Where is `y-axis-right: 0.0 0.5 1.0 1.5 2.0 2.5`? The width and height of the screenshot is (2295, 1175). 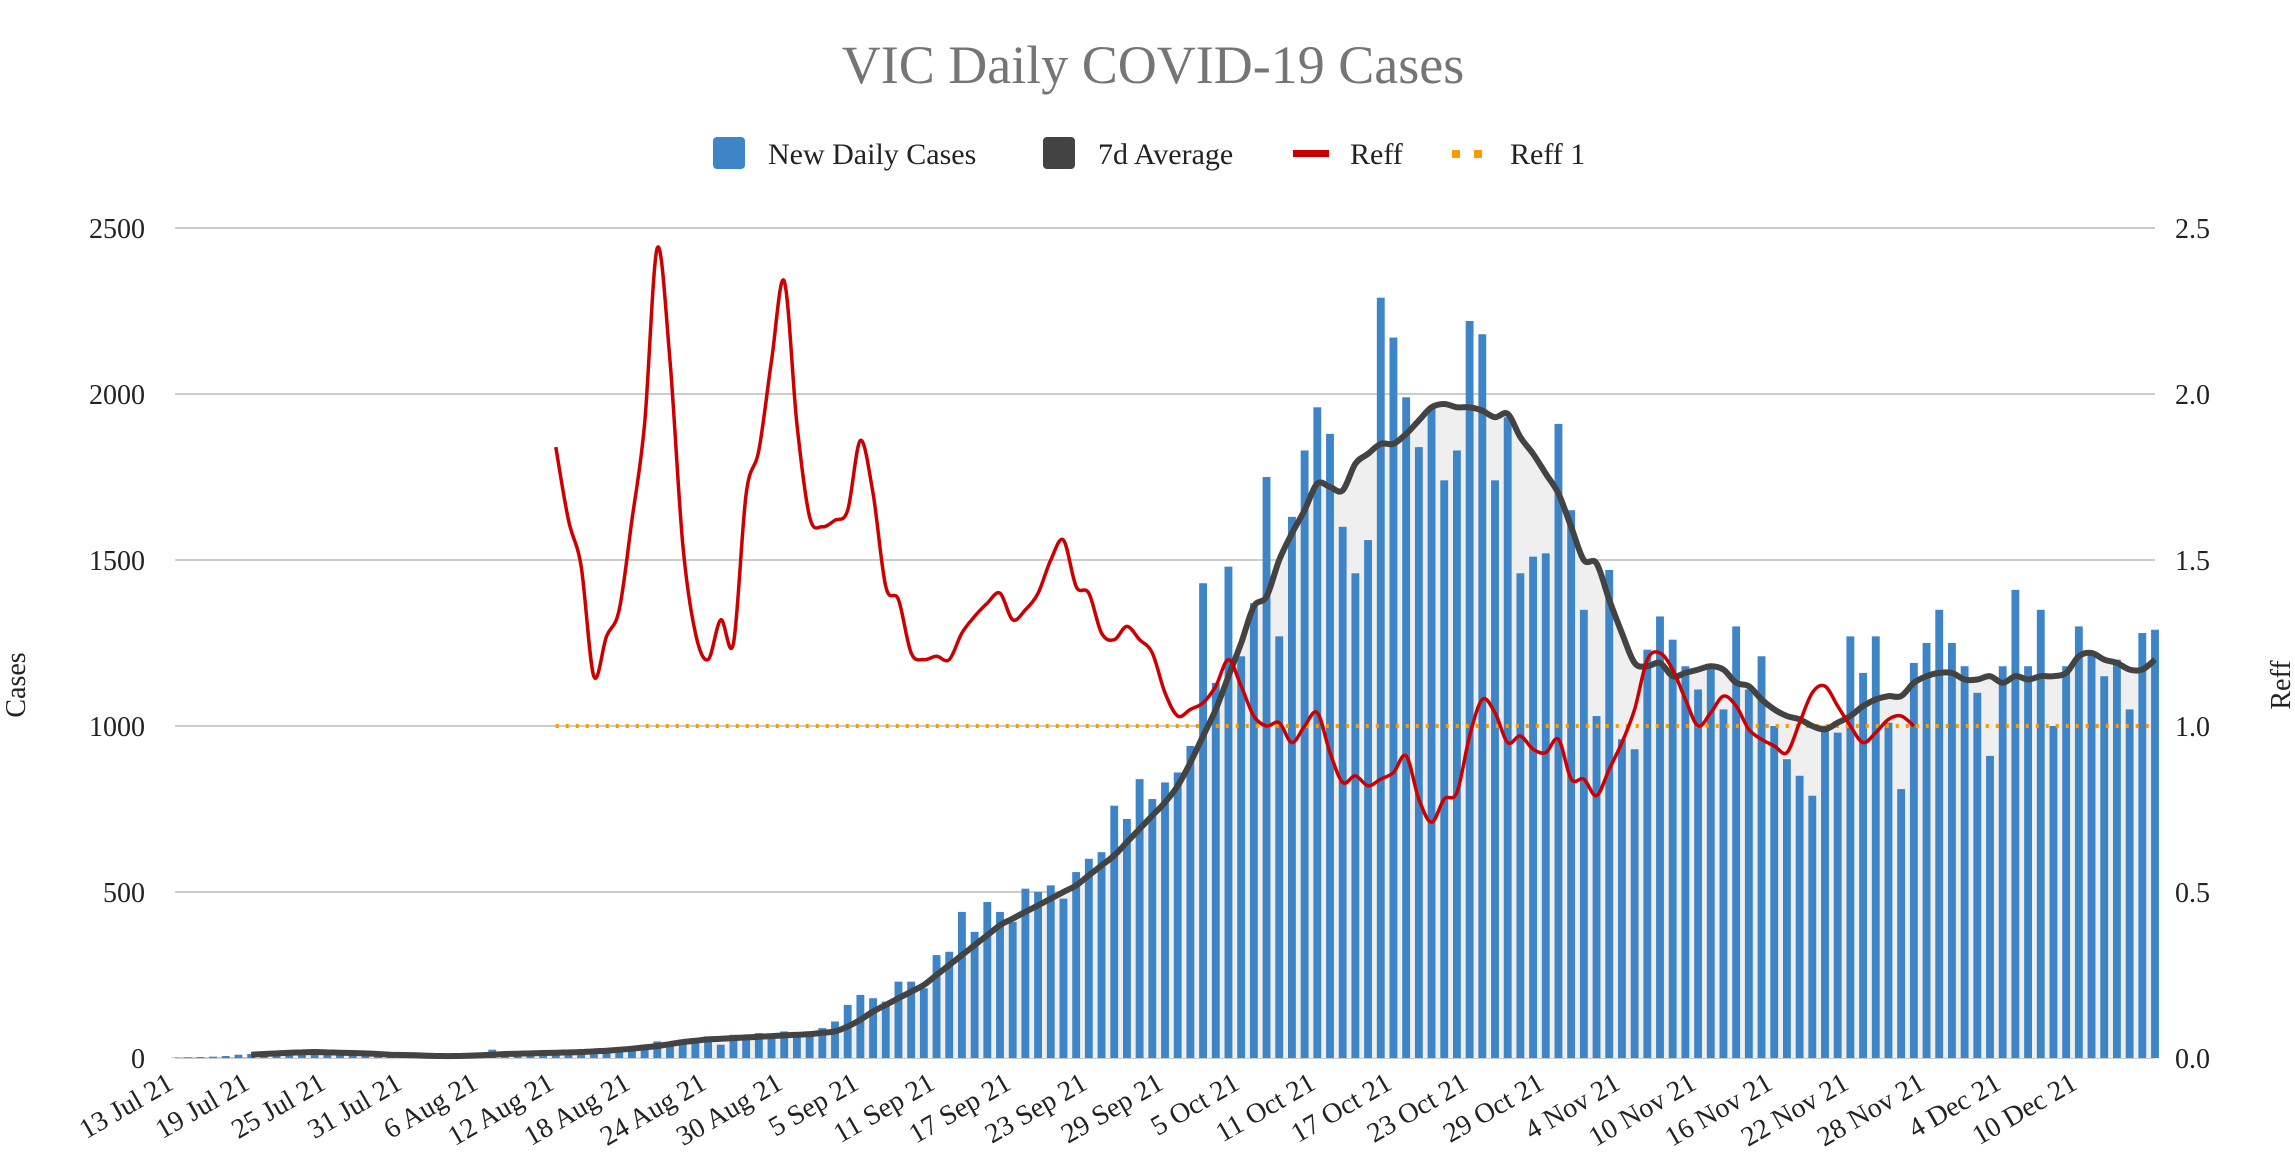 y-axis-right: 0.0 0.5 1.0 1.5 2.0 2.5 is located at coordinates (2192, 644).